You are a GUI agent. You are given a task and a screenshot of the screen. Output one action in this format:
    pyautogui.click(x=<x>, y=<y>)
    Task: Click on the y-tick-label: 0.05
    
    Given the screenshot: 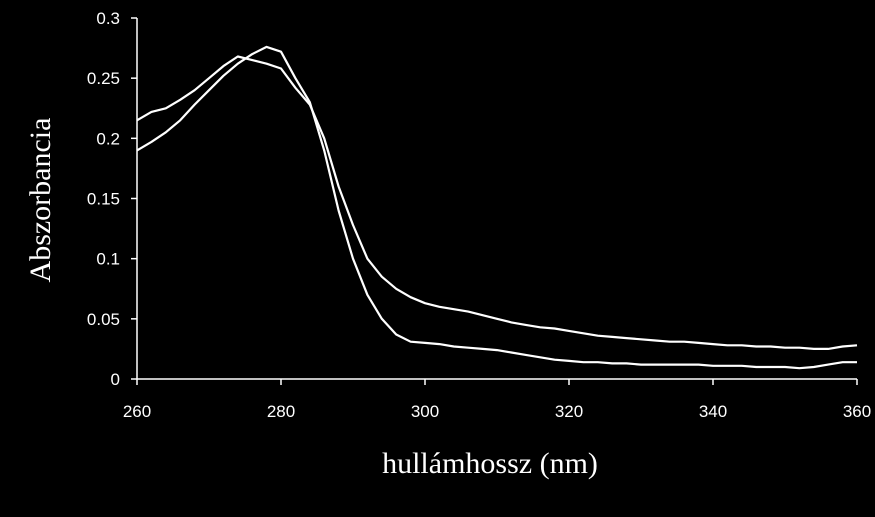 What is the action you would take?
    pyautogui.click(x=103, y=319)
    